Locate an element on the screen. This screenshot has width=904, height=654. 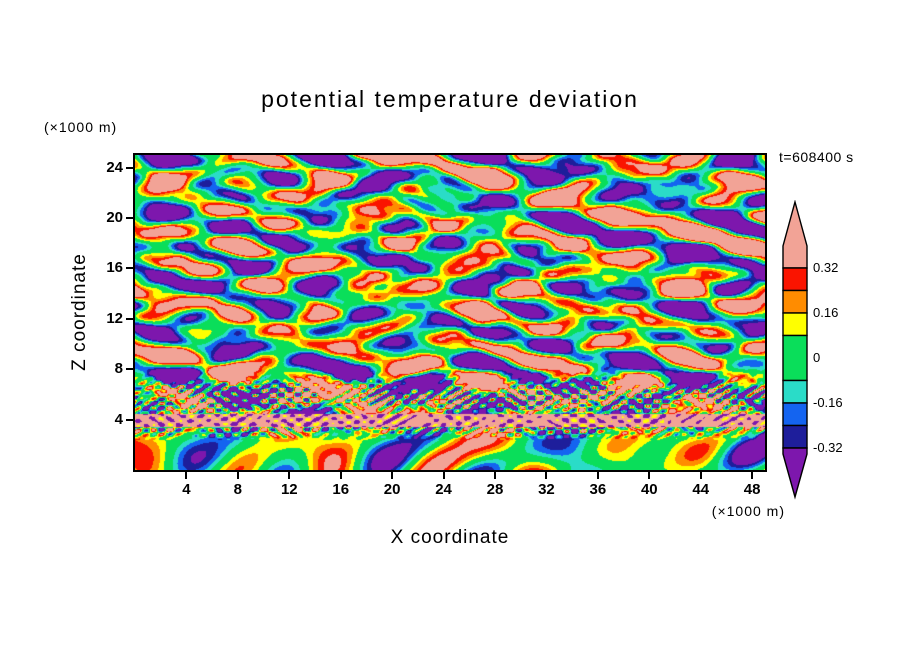
y-tick-label: 16 is located at coordinates (114, 268).